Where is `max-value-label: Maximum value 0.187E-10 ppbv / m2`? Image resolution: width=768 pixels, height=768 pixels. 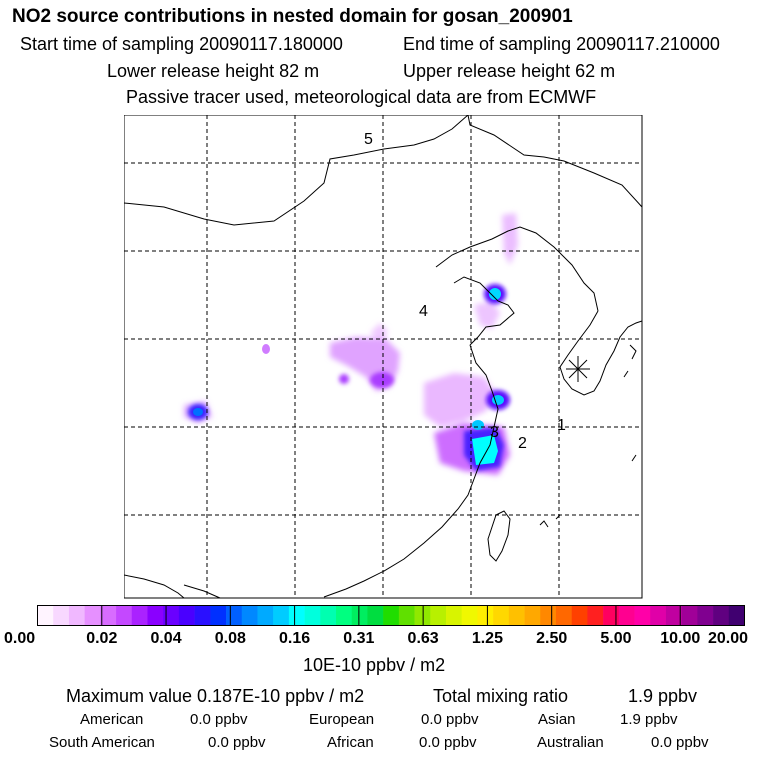 max-value-label: Maximum value 0.187E-10 ppbv / m2 is located at coordinates (215, 696).